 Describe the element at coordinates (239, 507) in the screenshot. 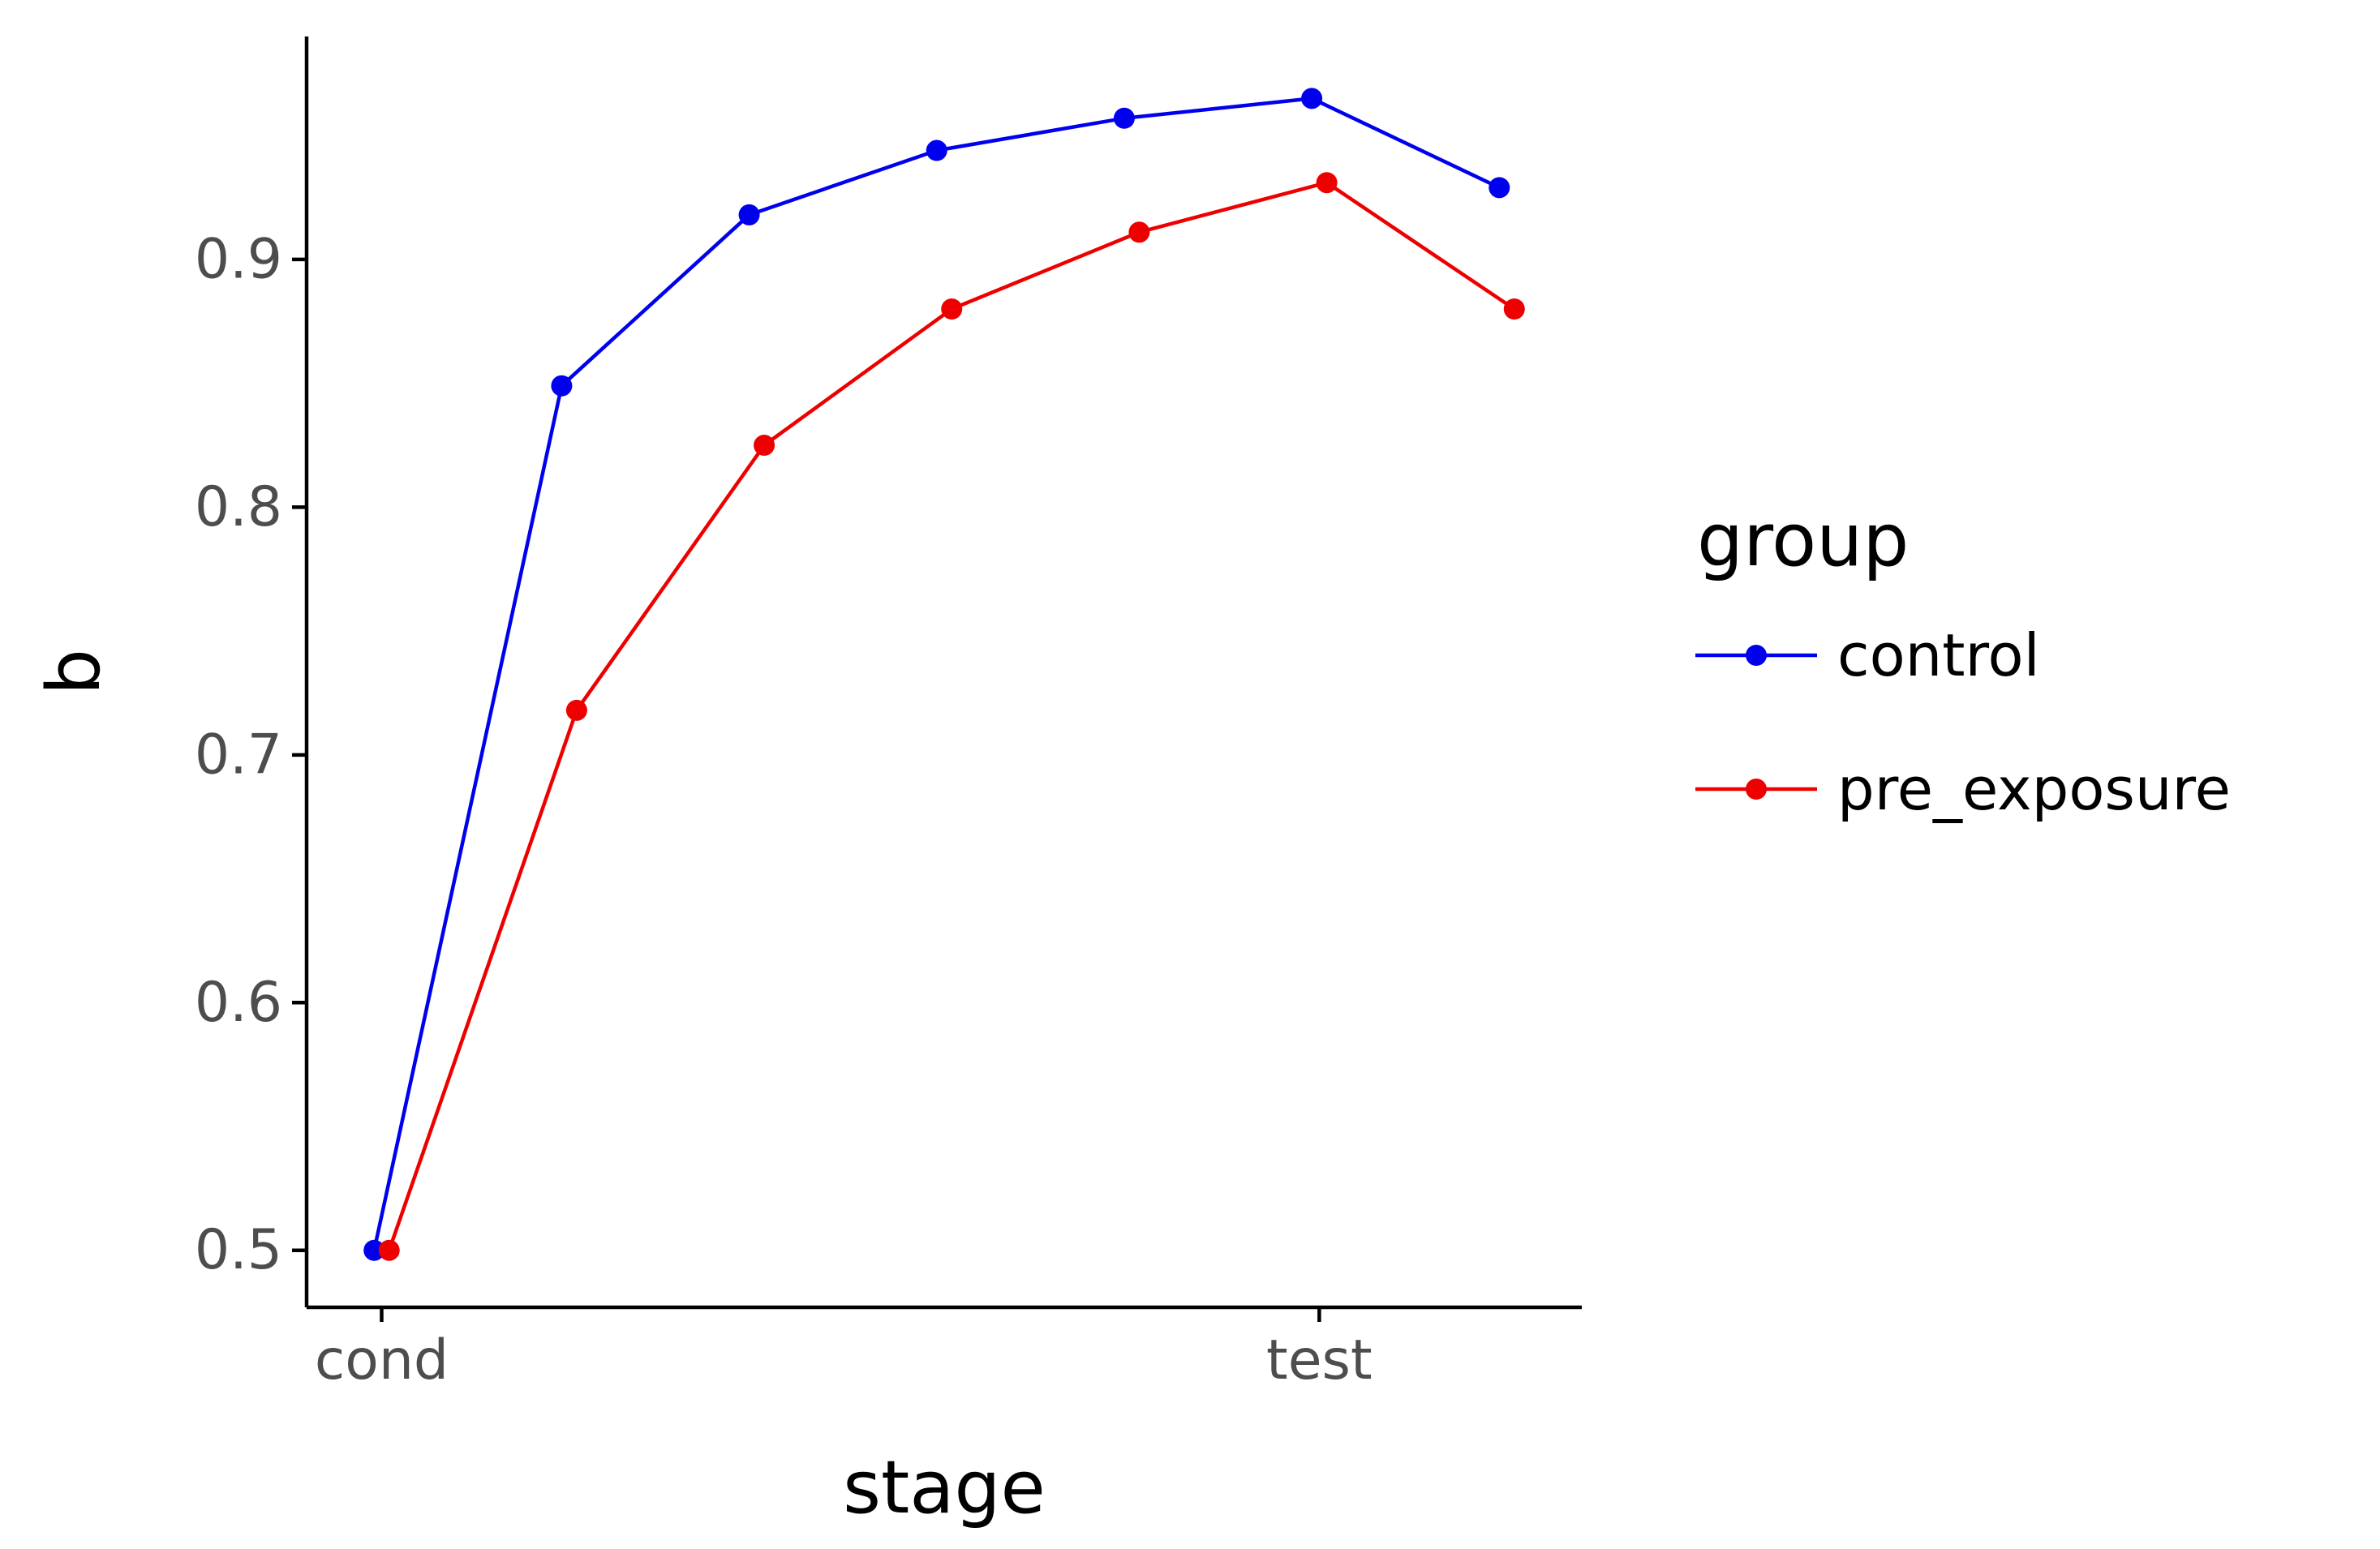

I see `y-tick-label: 0.8` at that location.